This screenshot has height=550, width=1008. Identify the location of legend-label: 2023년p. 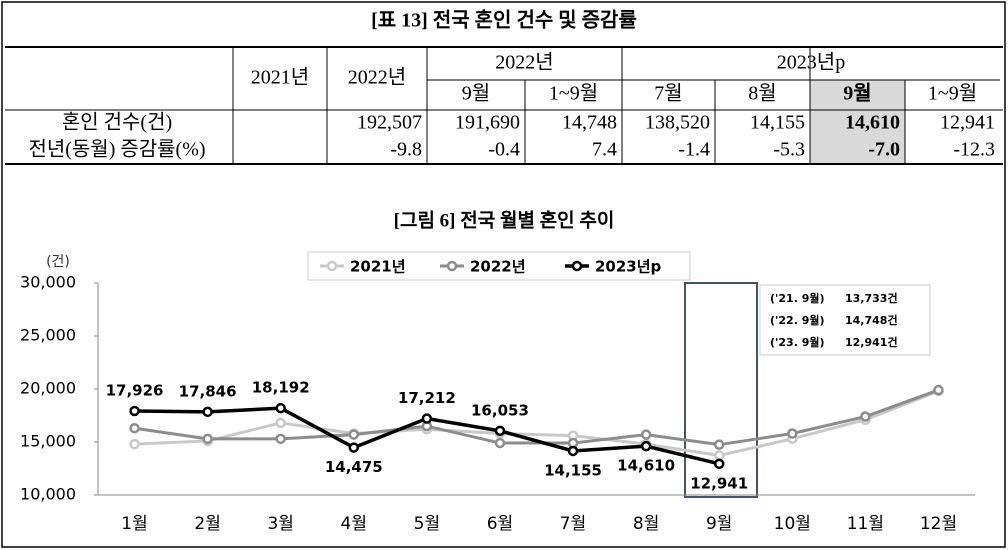
(628, 267).